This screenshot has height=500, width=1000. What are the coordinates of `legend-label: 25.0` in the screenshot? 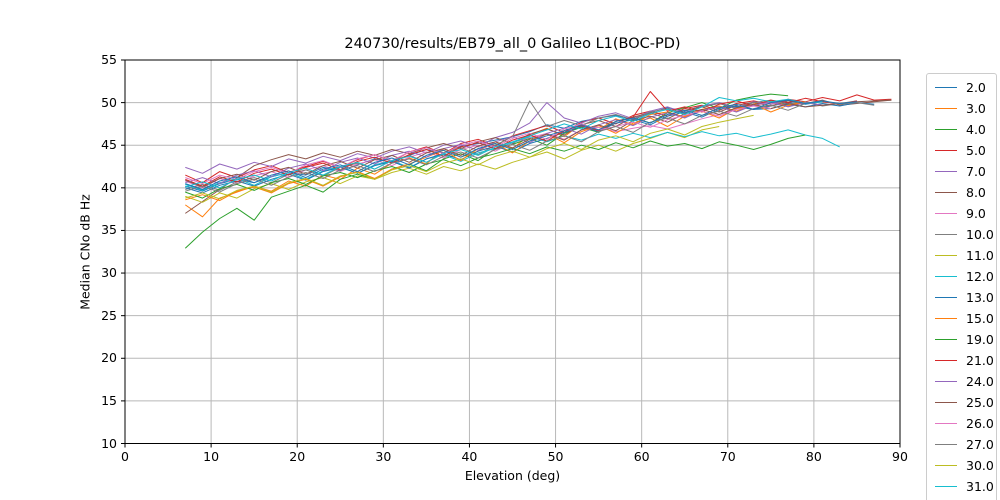 It's located at (980, 402).